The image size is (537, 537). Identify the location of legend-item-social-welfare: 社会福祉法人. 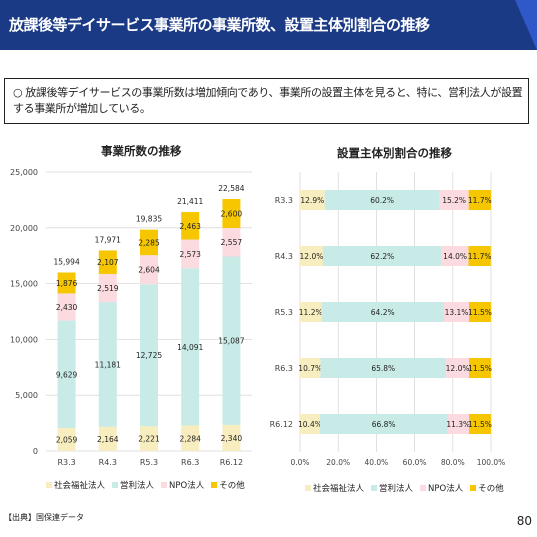
(75, 485).